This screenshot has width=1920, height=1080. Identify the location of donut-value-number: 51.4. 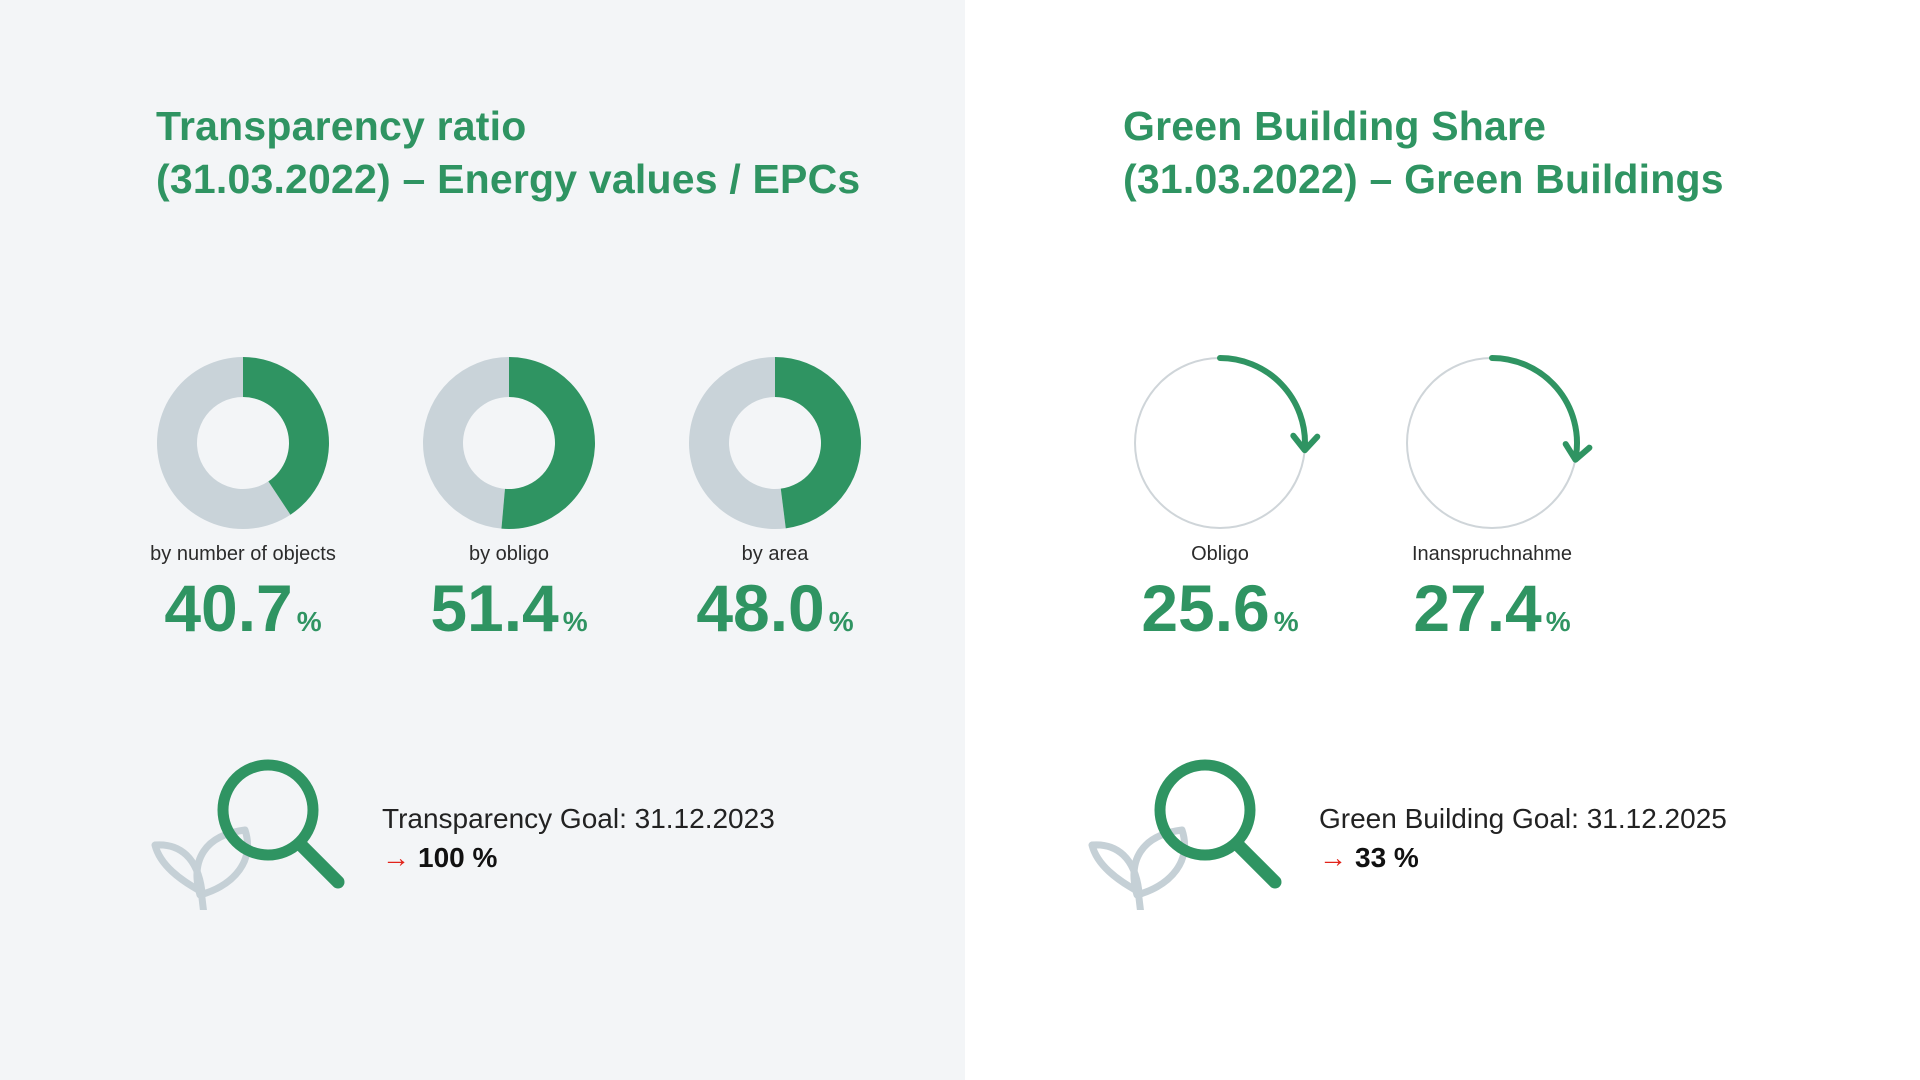
(494, 608).